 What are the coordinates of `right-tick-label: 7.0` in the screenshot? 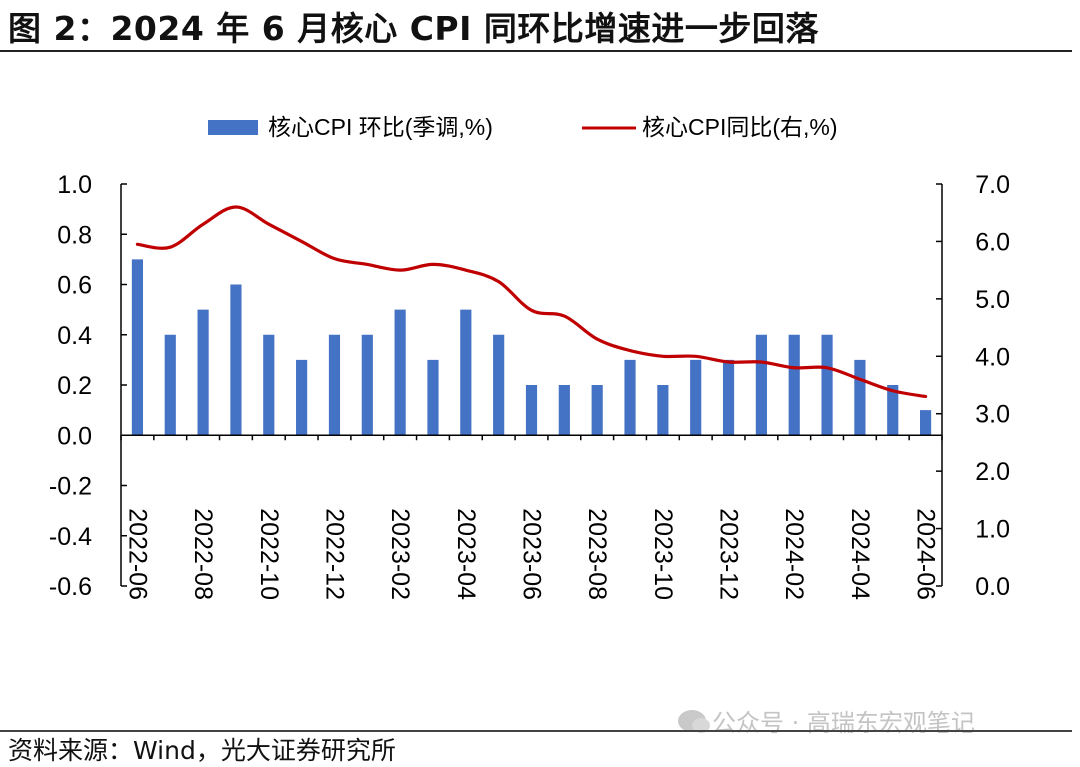 It's located at (992, 185).